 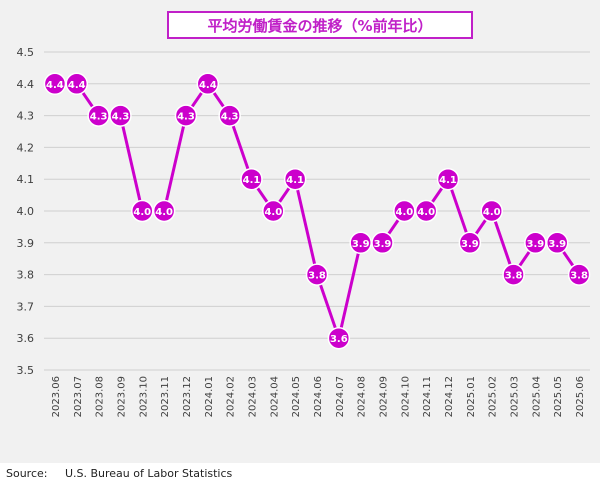 I want to click on x-tick-label: 2024.10, so click(x=405, y=396).